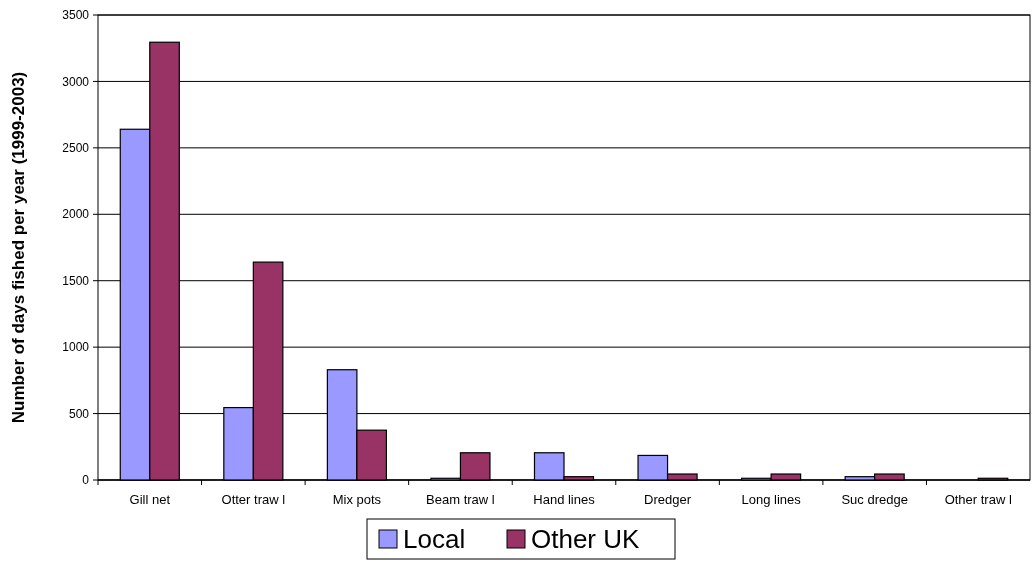 The width and height of the screenshot is (1034, 579). I want to click on x-tick-label: Otter traw l, so click(253, 499).